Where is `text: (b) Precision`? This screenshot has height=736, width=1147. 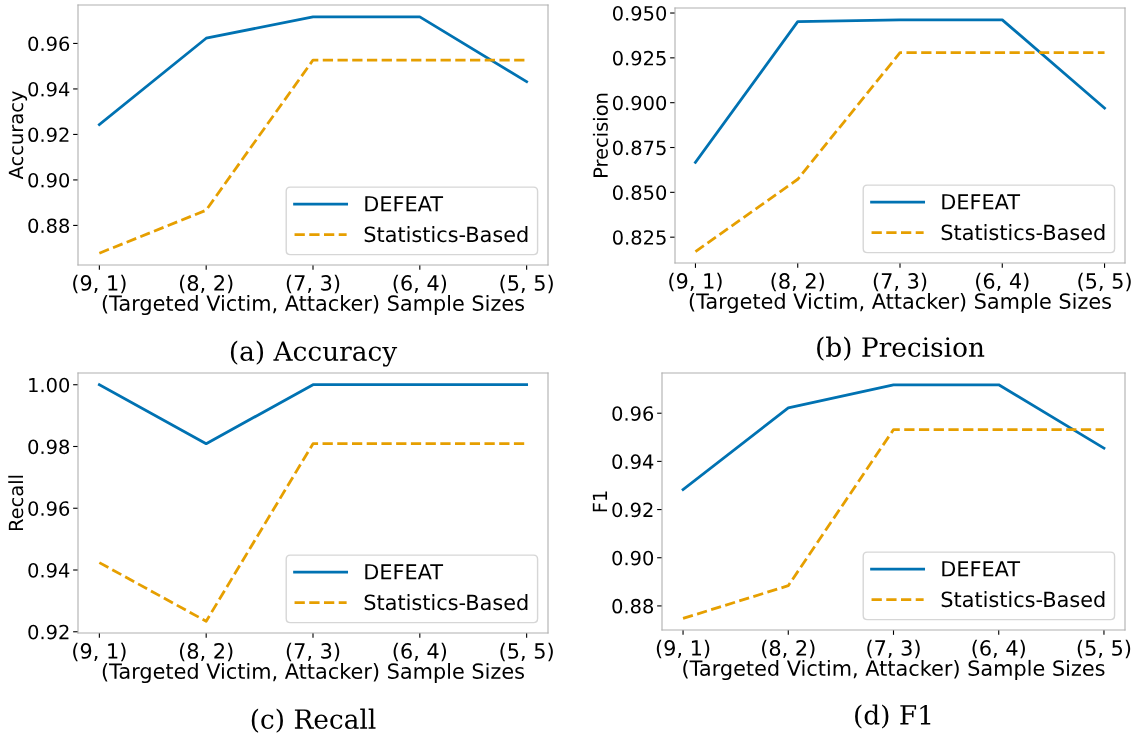
text: (b) Precision is located at coordinates (901, 348).